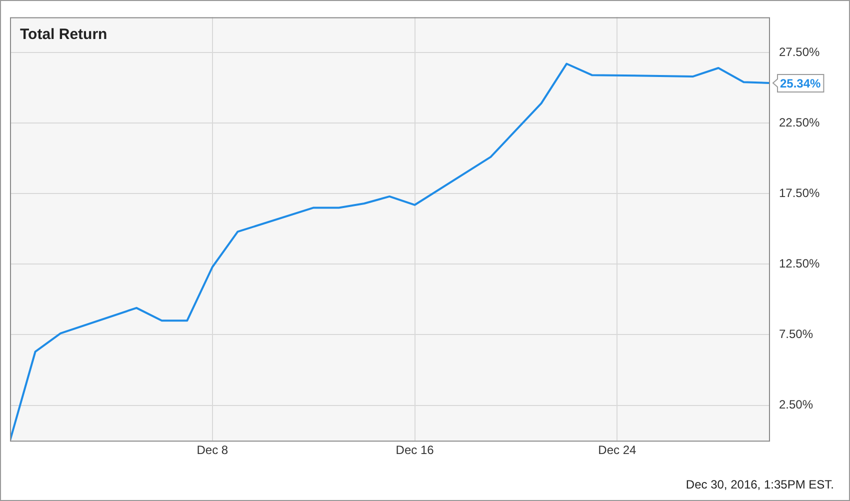 The image size is (850, 501). Describe the element at coordinates (796, 334) in the screenshot. I see `y-tick-label: 7.50%` at that location.